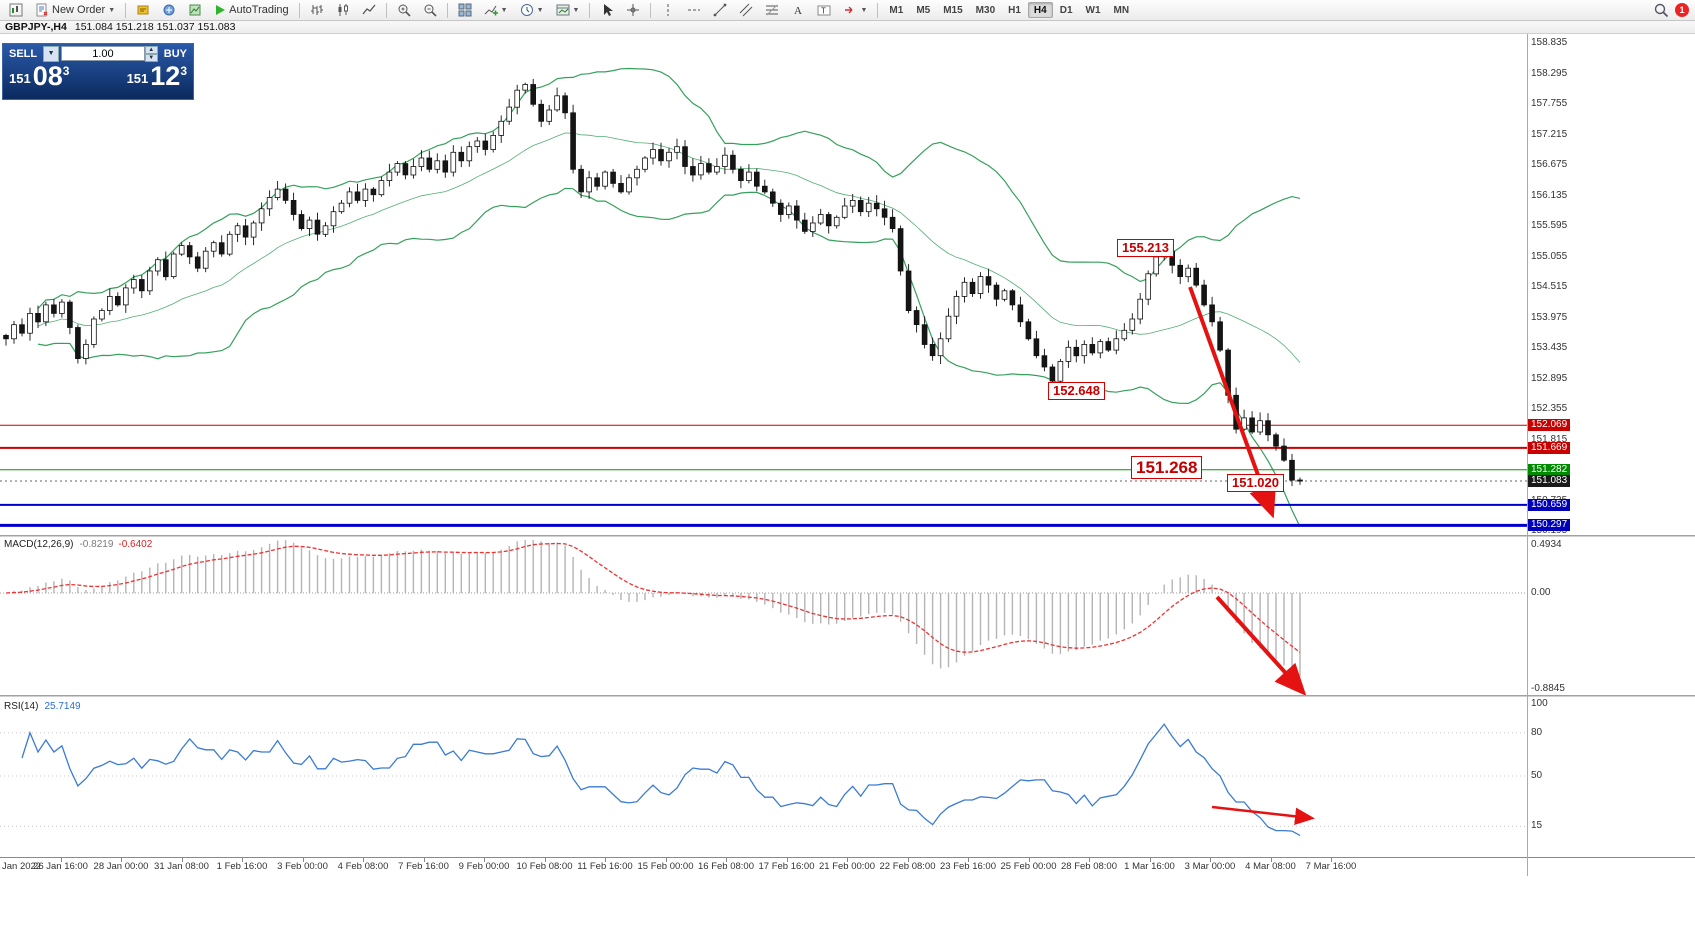 The height and width of the screenshot is (948, 1695). Describe the element at coordinates (369, 10) in the screenshot. I see `line-chart-icon` at that location.